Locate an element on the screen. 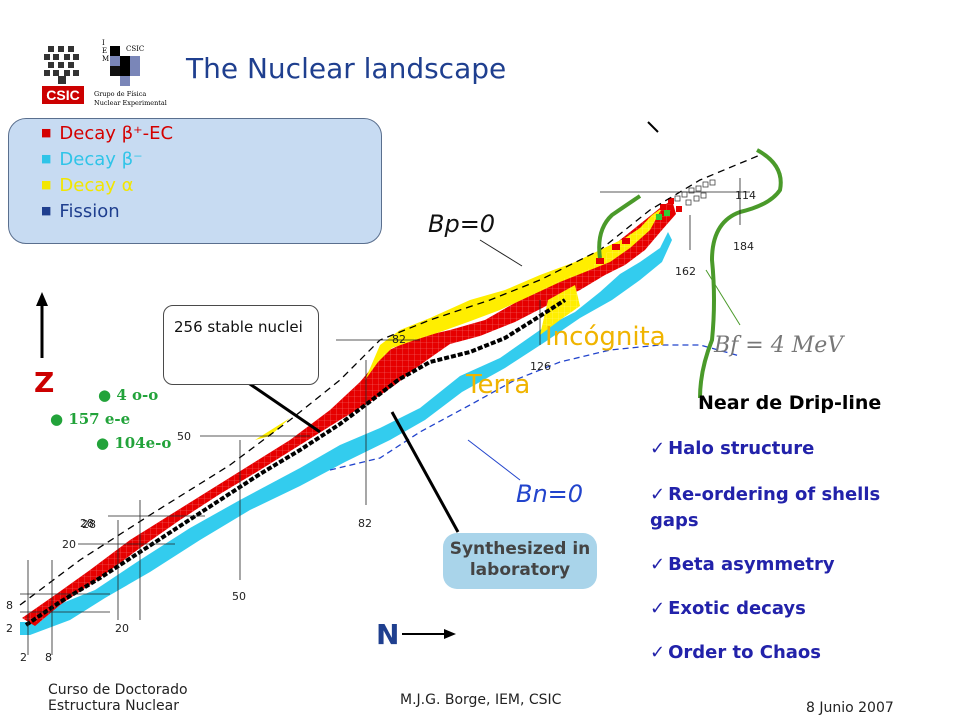 The height and width of the screenshot is (720, 960). bf-label: Bf = 4 MeV is located at coordinates (779, 345).